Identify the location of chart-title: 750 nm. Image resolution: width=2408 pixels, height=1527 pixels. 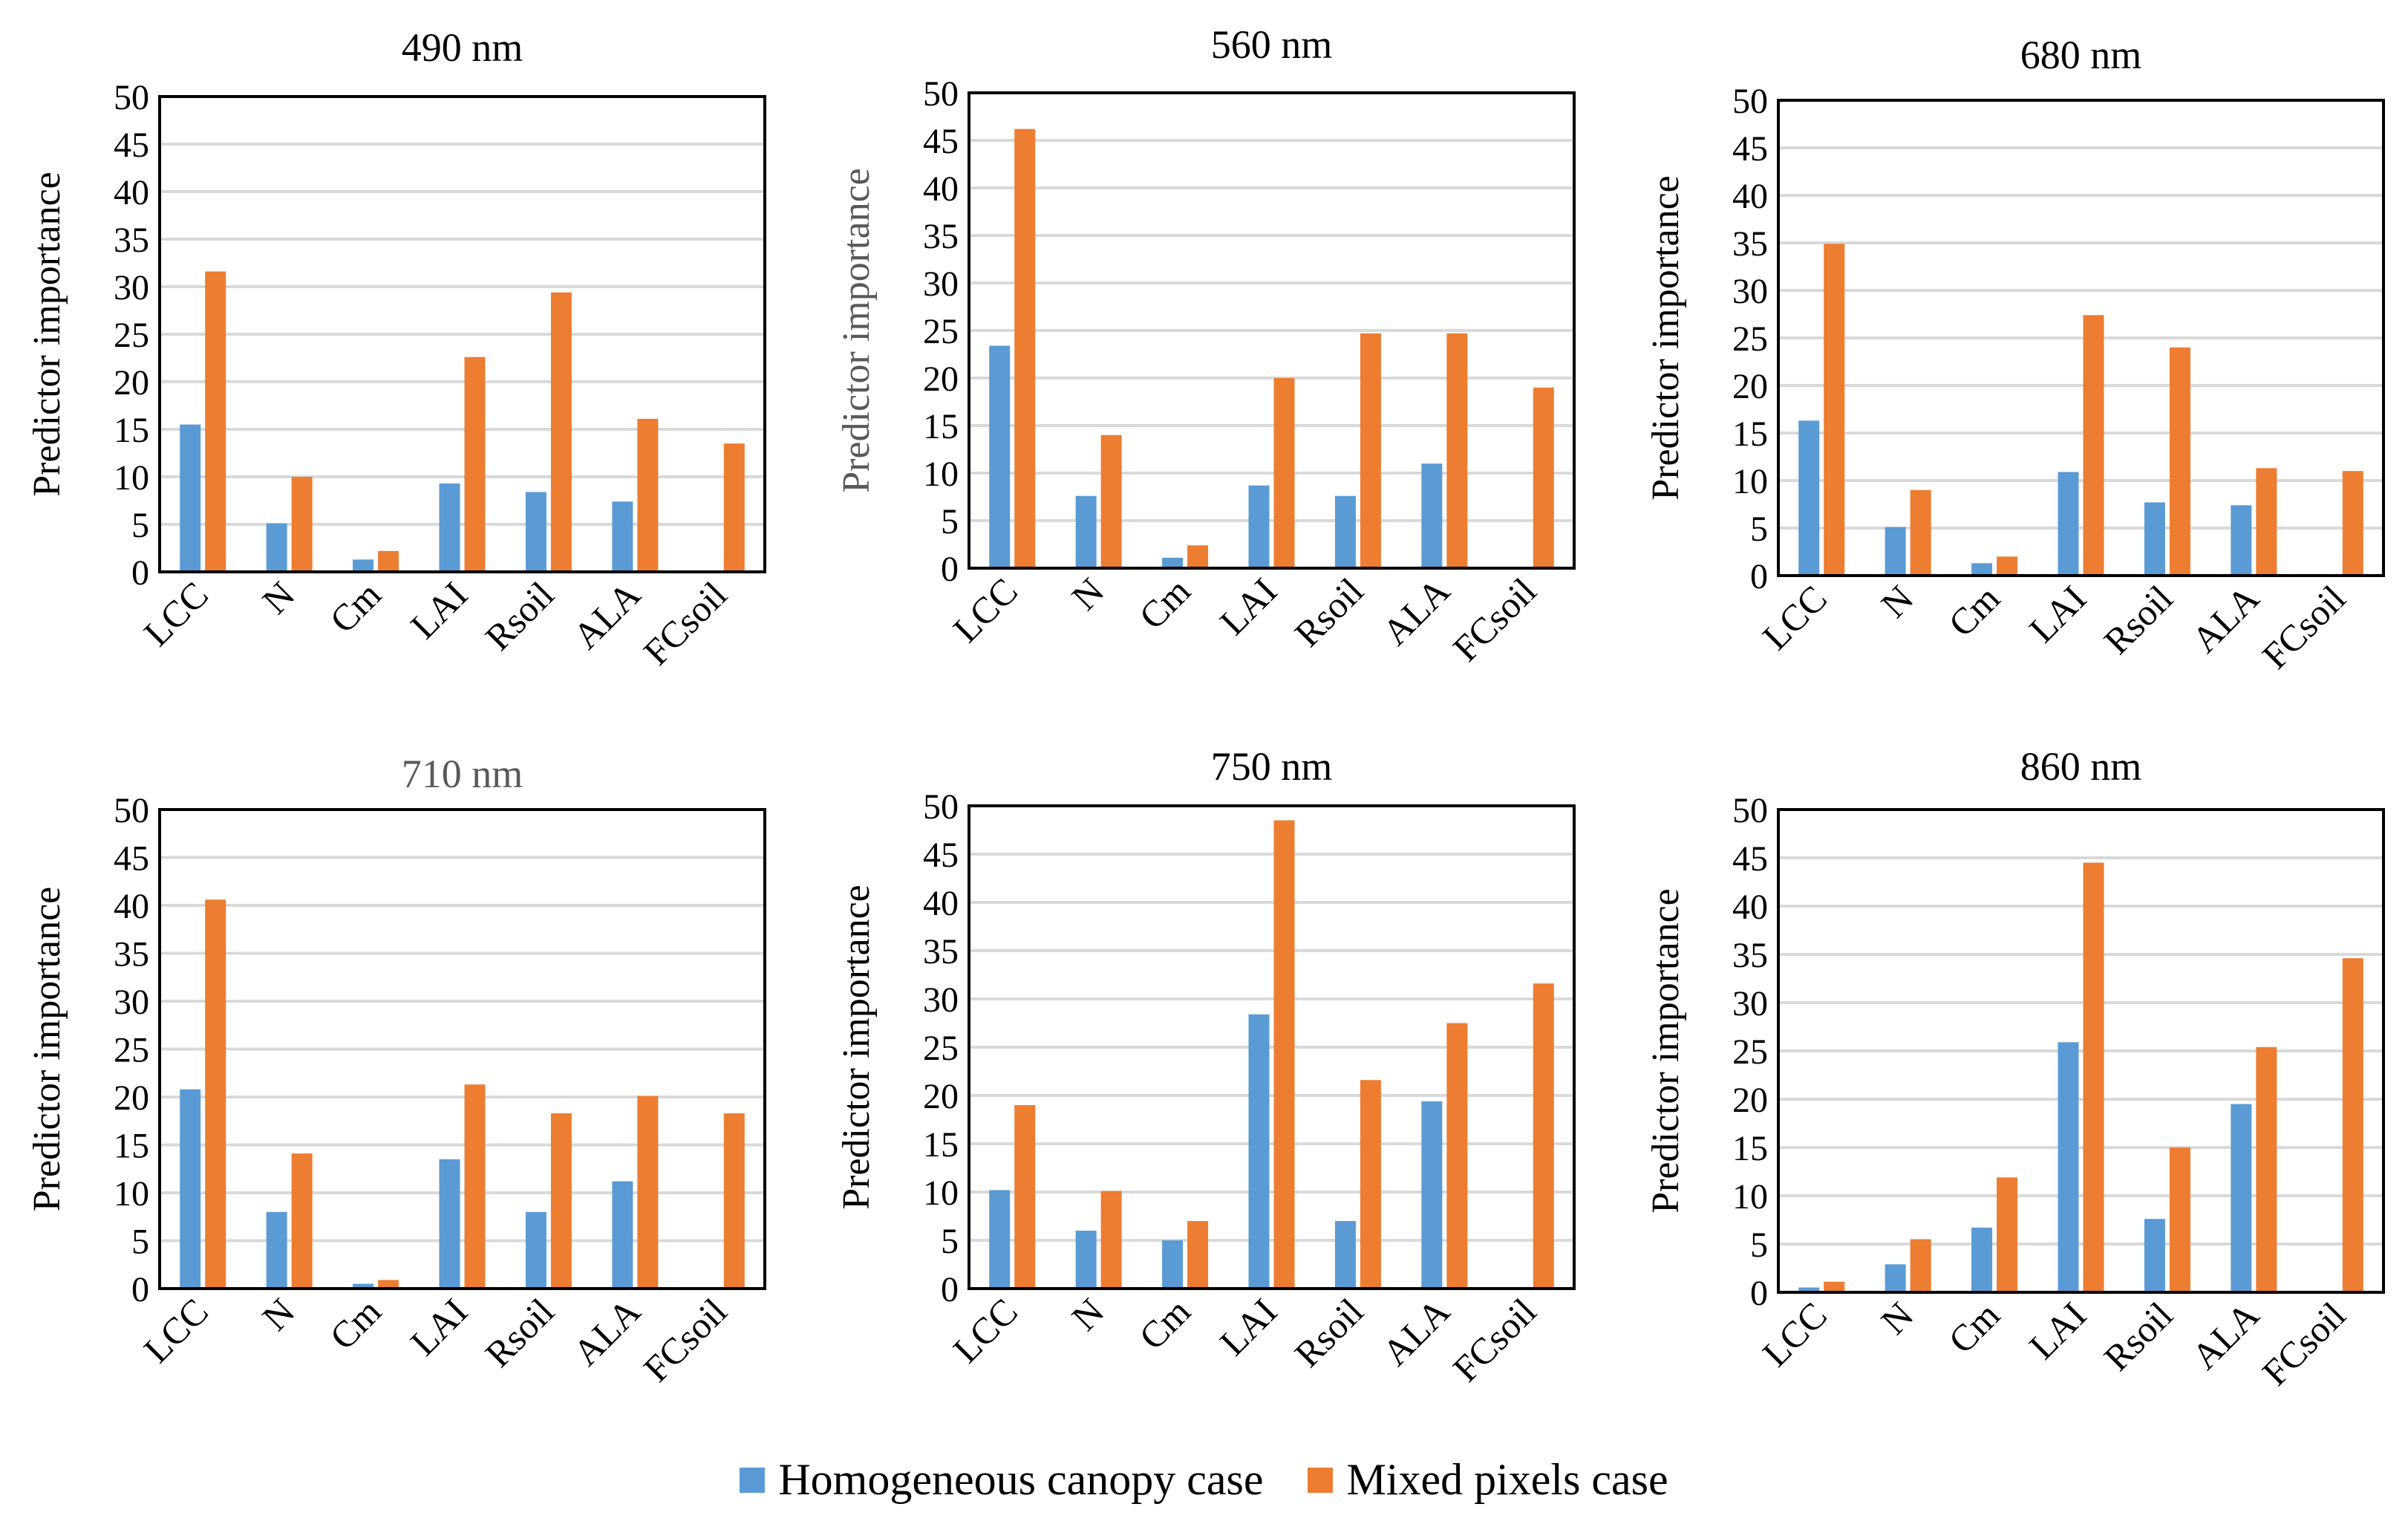
(1272, 767).